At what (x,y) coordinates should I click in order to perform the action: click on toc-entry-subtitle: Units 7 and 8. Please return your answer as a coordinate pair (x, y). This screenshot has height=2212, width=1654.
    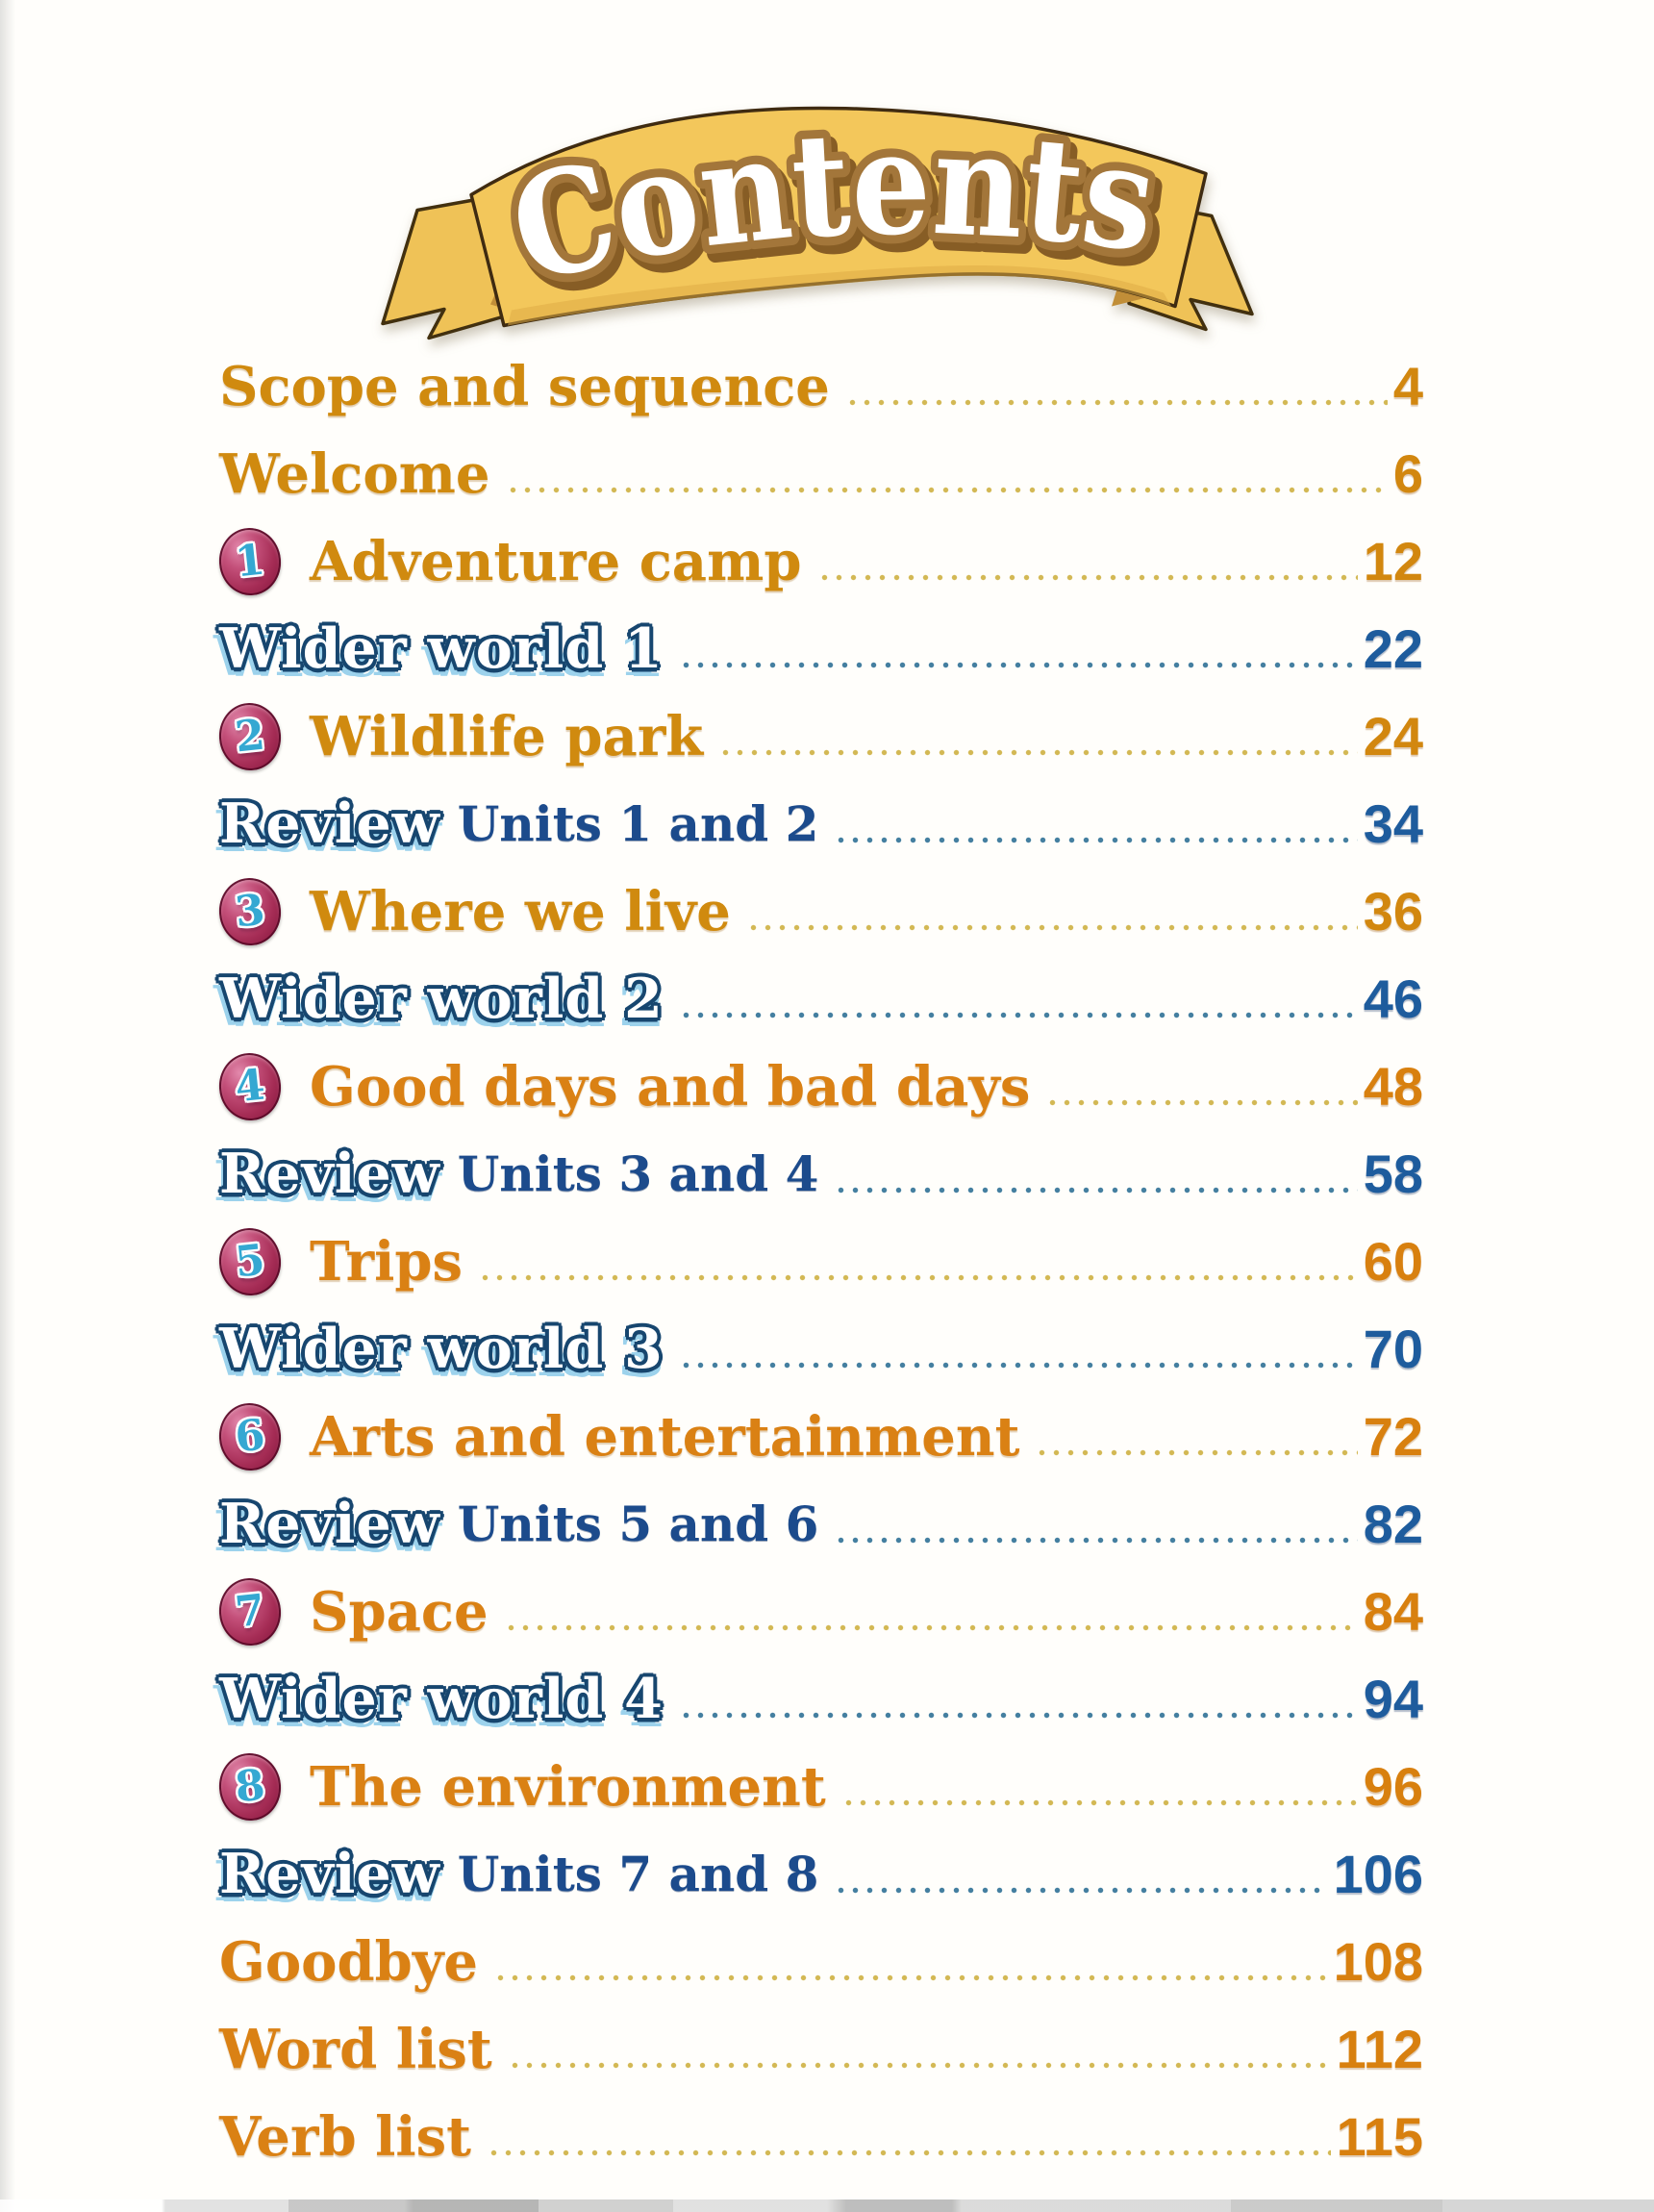
    Looking at the image, I should click on (638, 1874).